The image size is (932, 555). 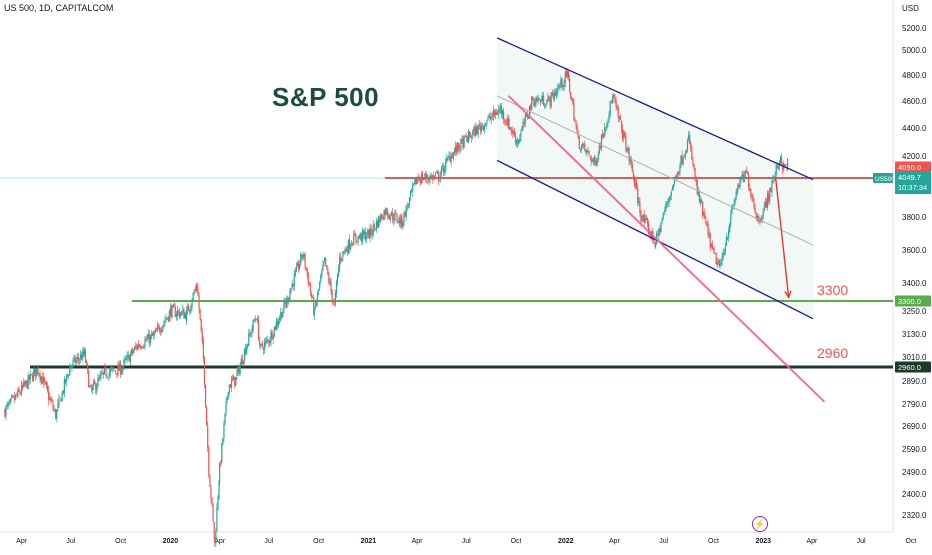 What do you see at coordinates (913, 301) in the screenshot?
I see `support-3300-tag-bg` at bounding box center [913, 301].